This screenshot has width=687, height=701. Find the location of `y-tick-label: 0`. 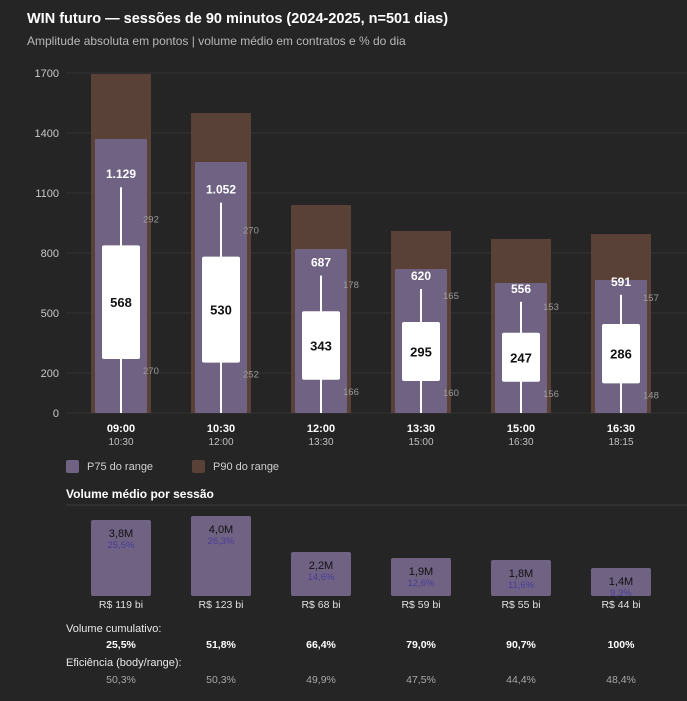

y-tick-label: 0 is located at coordinates (56, 414).